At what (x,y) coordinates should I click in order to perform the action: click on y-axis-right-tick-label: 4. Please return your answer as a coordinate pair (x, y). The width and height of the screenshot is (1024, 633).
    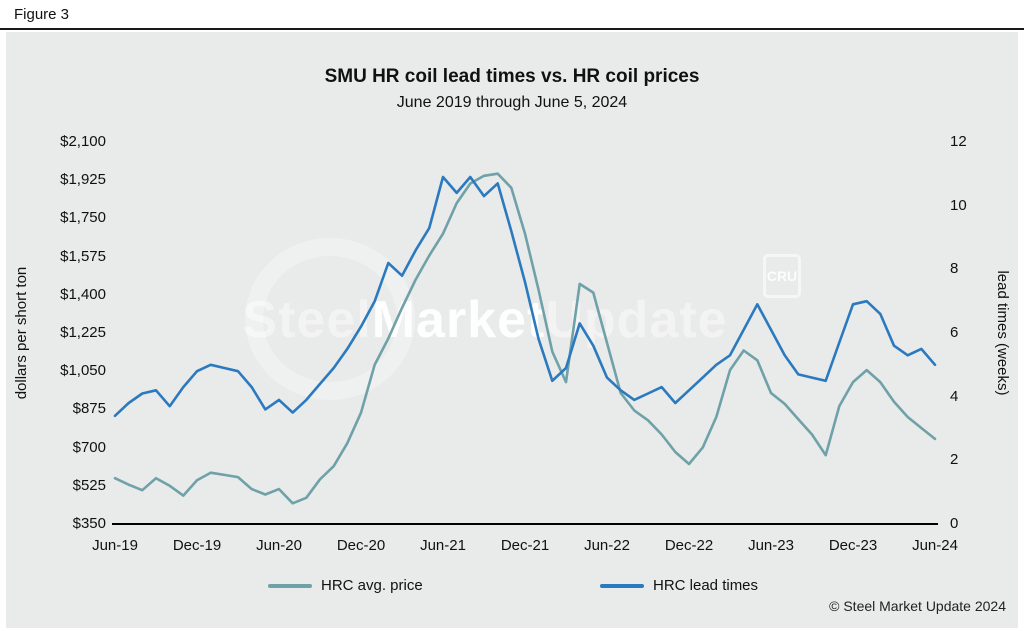
    Looking at the image, I should click on (954, 396).